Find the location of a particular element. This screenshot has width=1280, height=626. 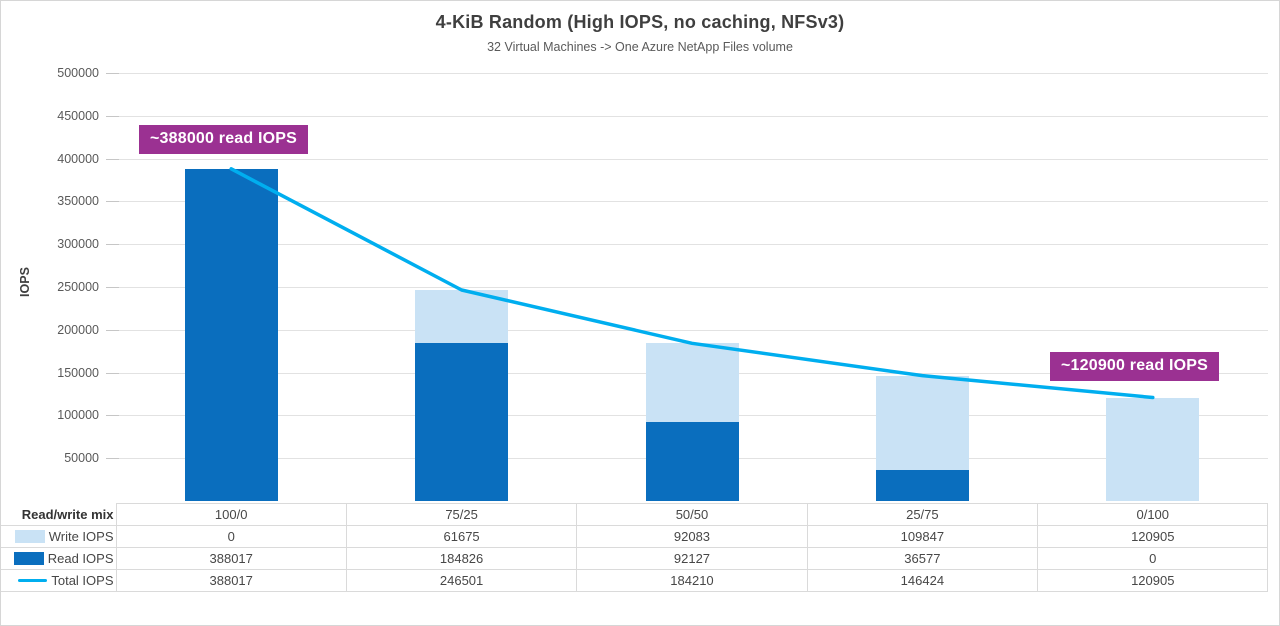

category-cell: 75/25 is located at coordinates (461, 514).